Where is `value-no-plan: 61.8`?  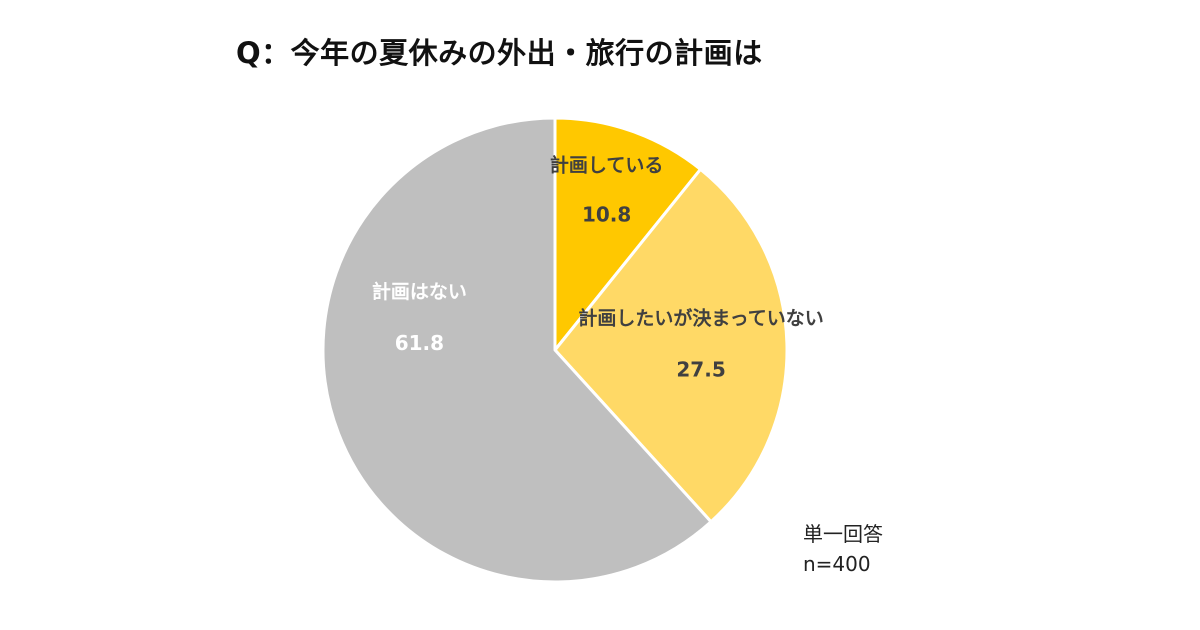 value-no-plan: 61.8 is located at coordinates (419, 343).